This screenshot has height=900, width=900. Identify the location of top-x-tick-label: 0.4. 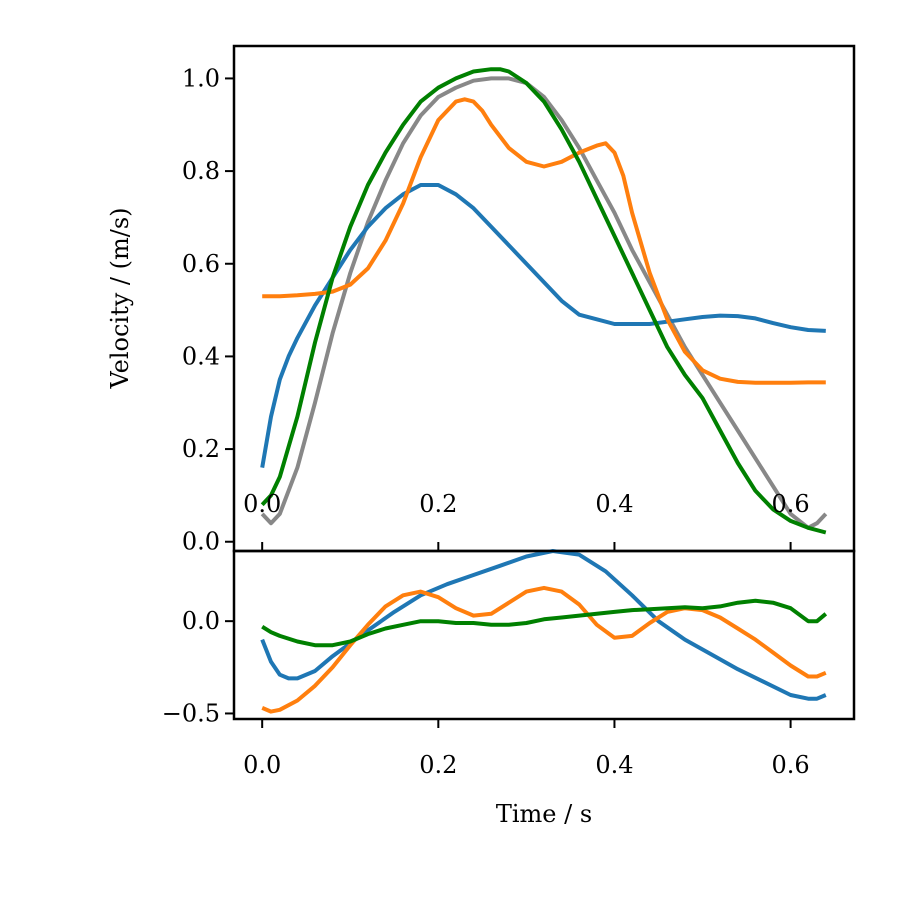
(614, 504).